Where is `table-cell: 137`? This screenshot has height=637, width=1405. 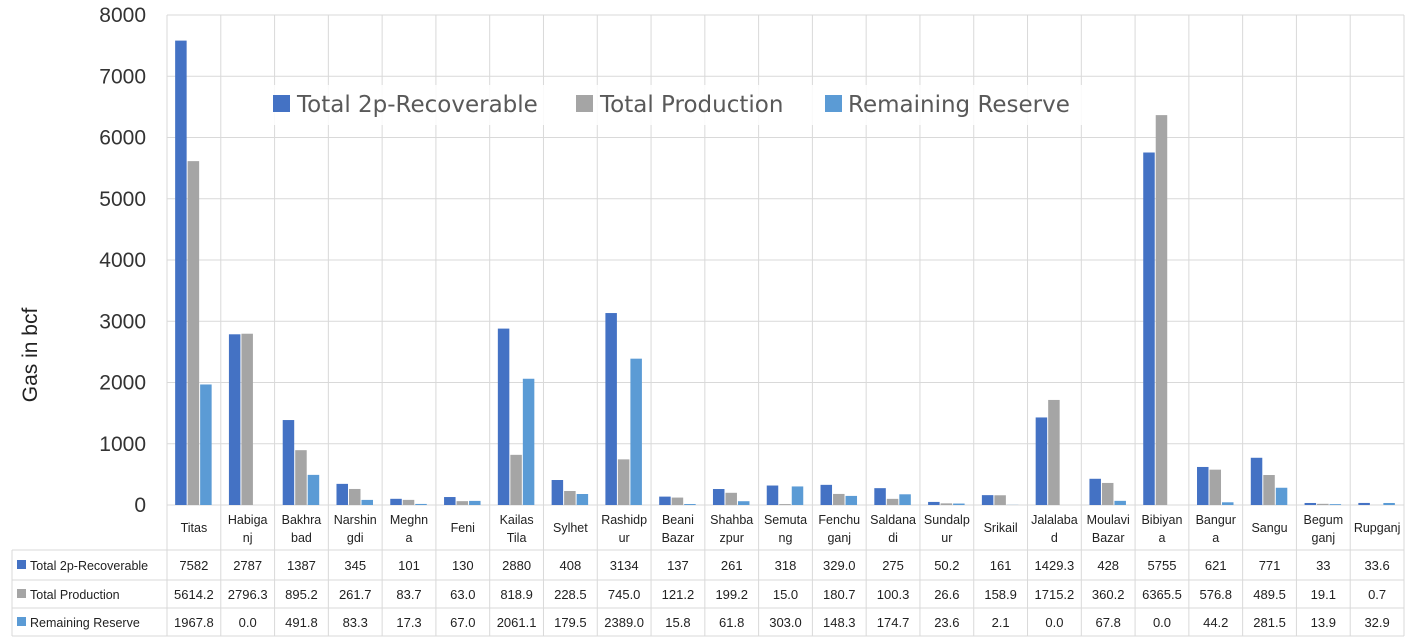 table-cell: 137 is located at coordinates (678, 565).